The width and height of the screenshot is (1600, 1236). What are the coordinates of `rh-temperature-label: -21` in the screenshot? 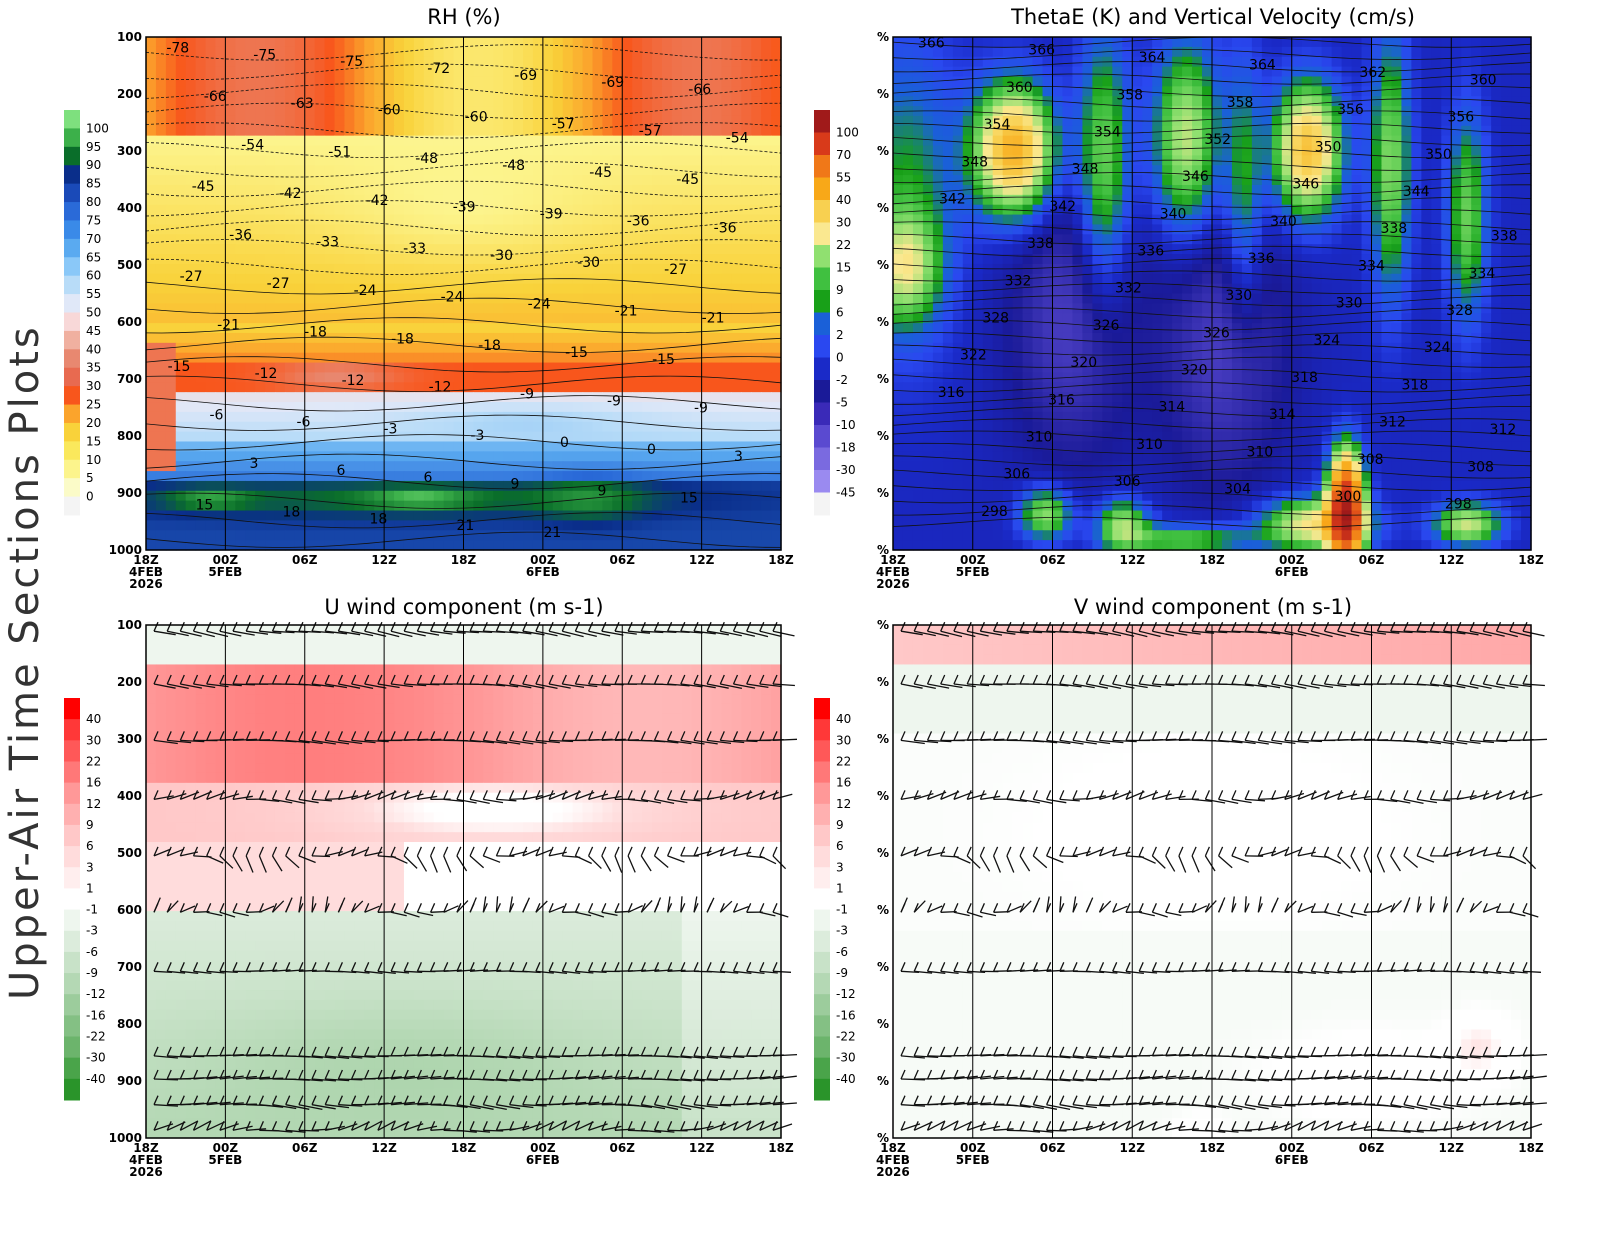 It's located at (228, 325).